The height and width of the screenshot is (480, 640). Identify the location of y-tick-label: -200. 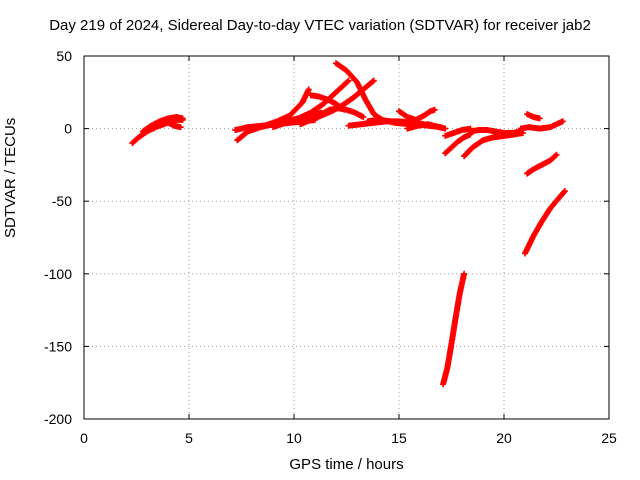
(58, 419).